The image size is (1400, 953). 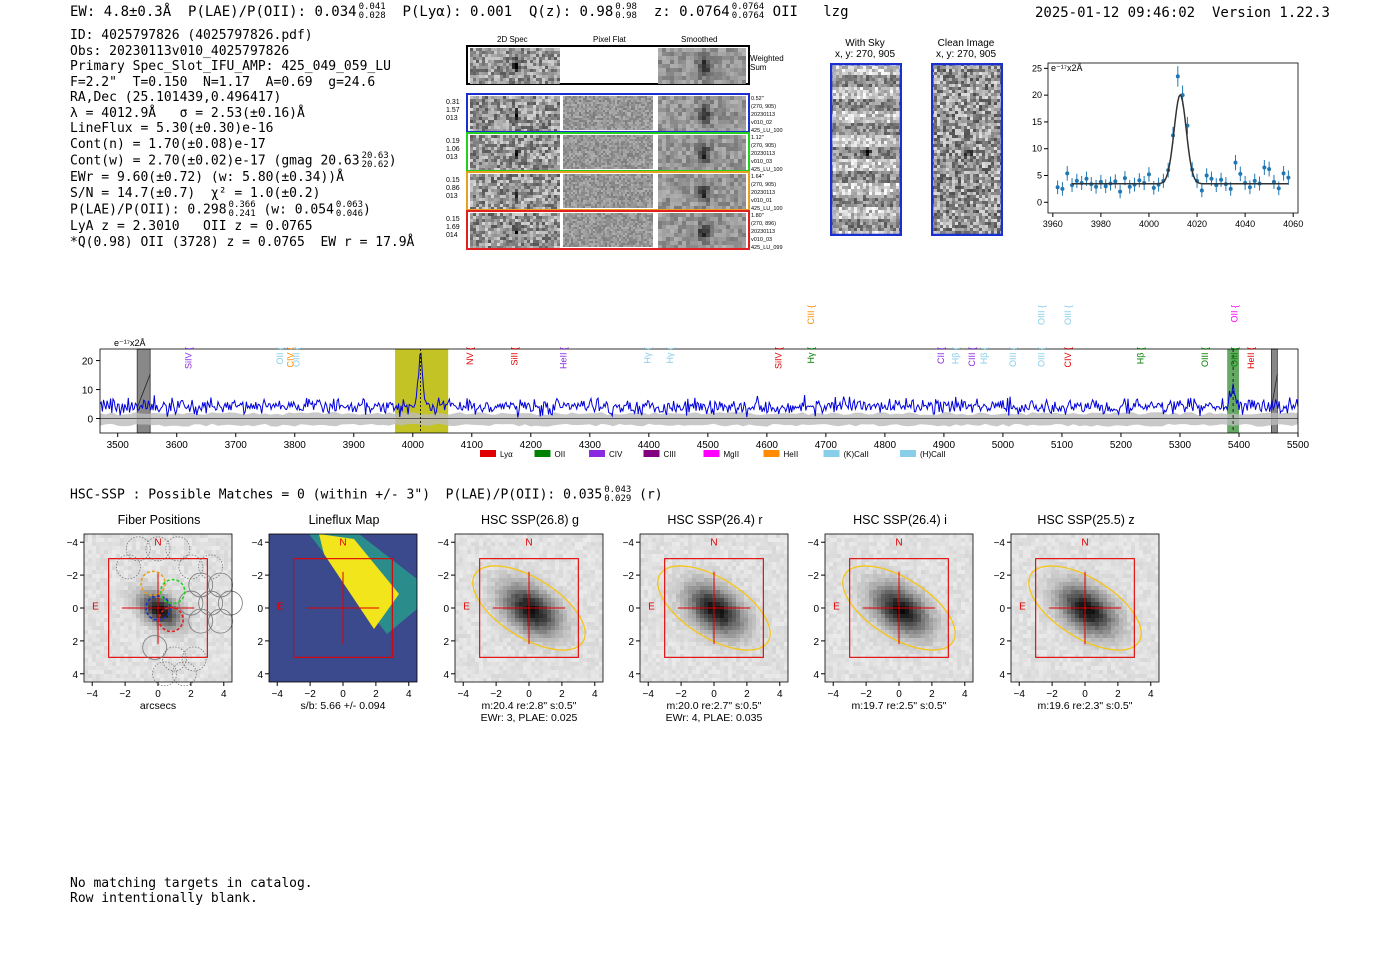 What do you see at coordinates (1037, 95) in the screenshot?
I see `fit-ytick-label: 20` at bounding box center [1037, 95].